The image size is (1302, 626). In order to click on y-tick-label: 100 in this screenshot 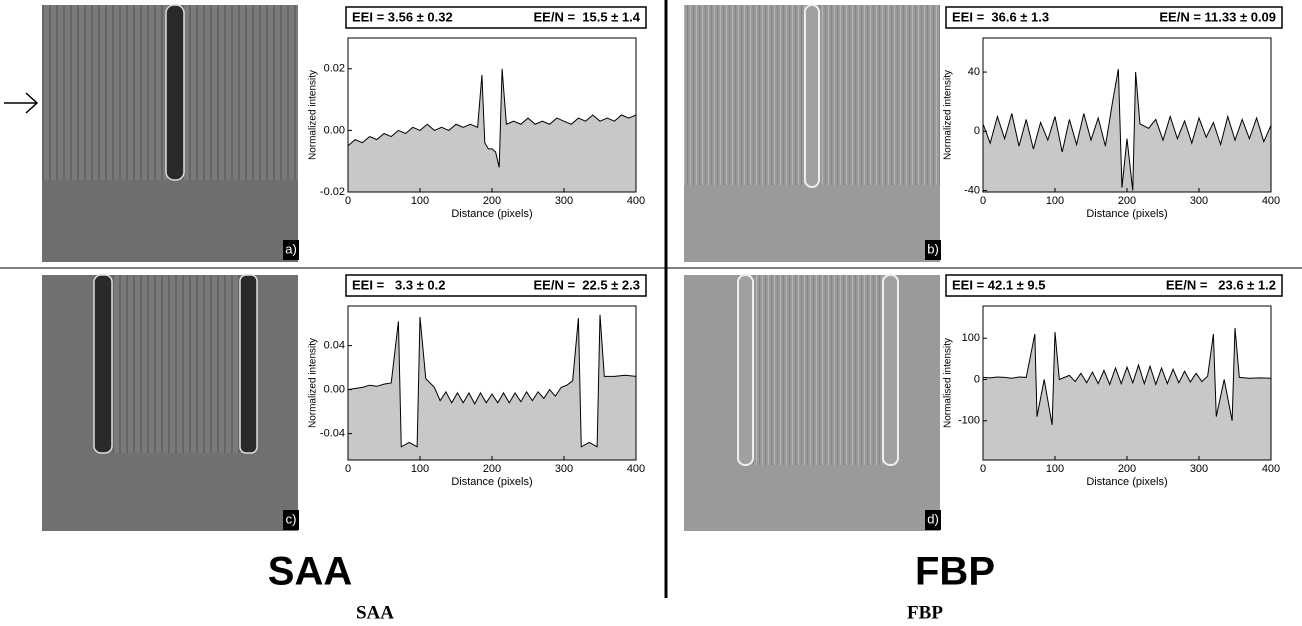, I will do `click(971, 338)`.